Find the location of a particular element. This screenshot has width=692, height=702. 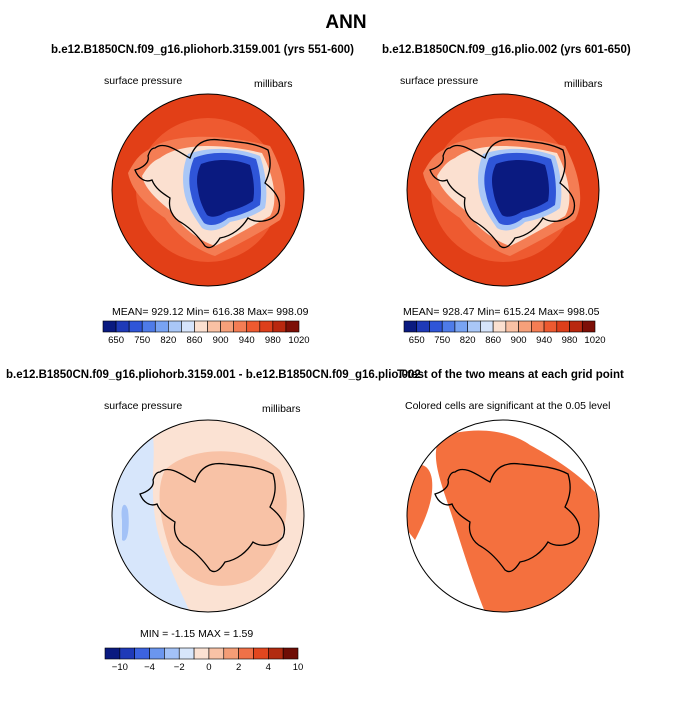

colorbar-tl-tick-label: 750 is located at coordinates (142, 340).